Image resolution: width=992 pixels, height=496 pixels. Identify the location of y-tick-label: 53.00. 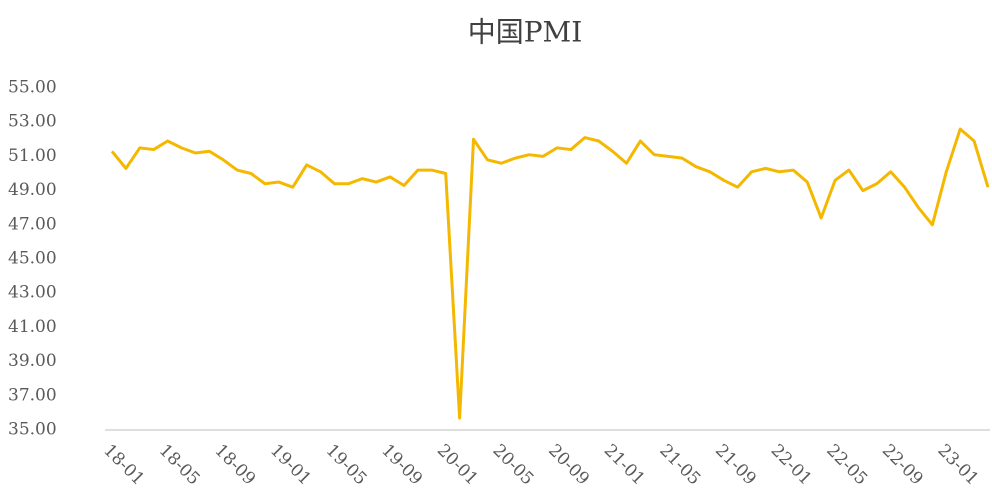
(32, 122).